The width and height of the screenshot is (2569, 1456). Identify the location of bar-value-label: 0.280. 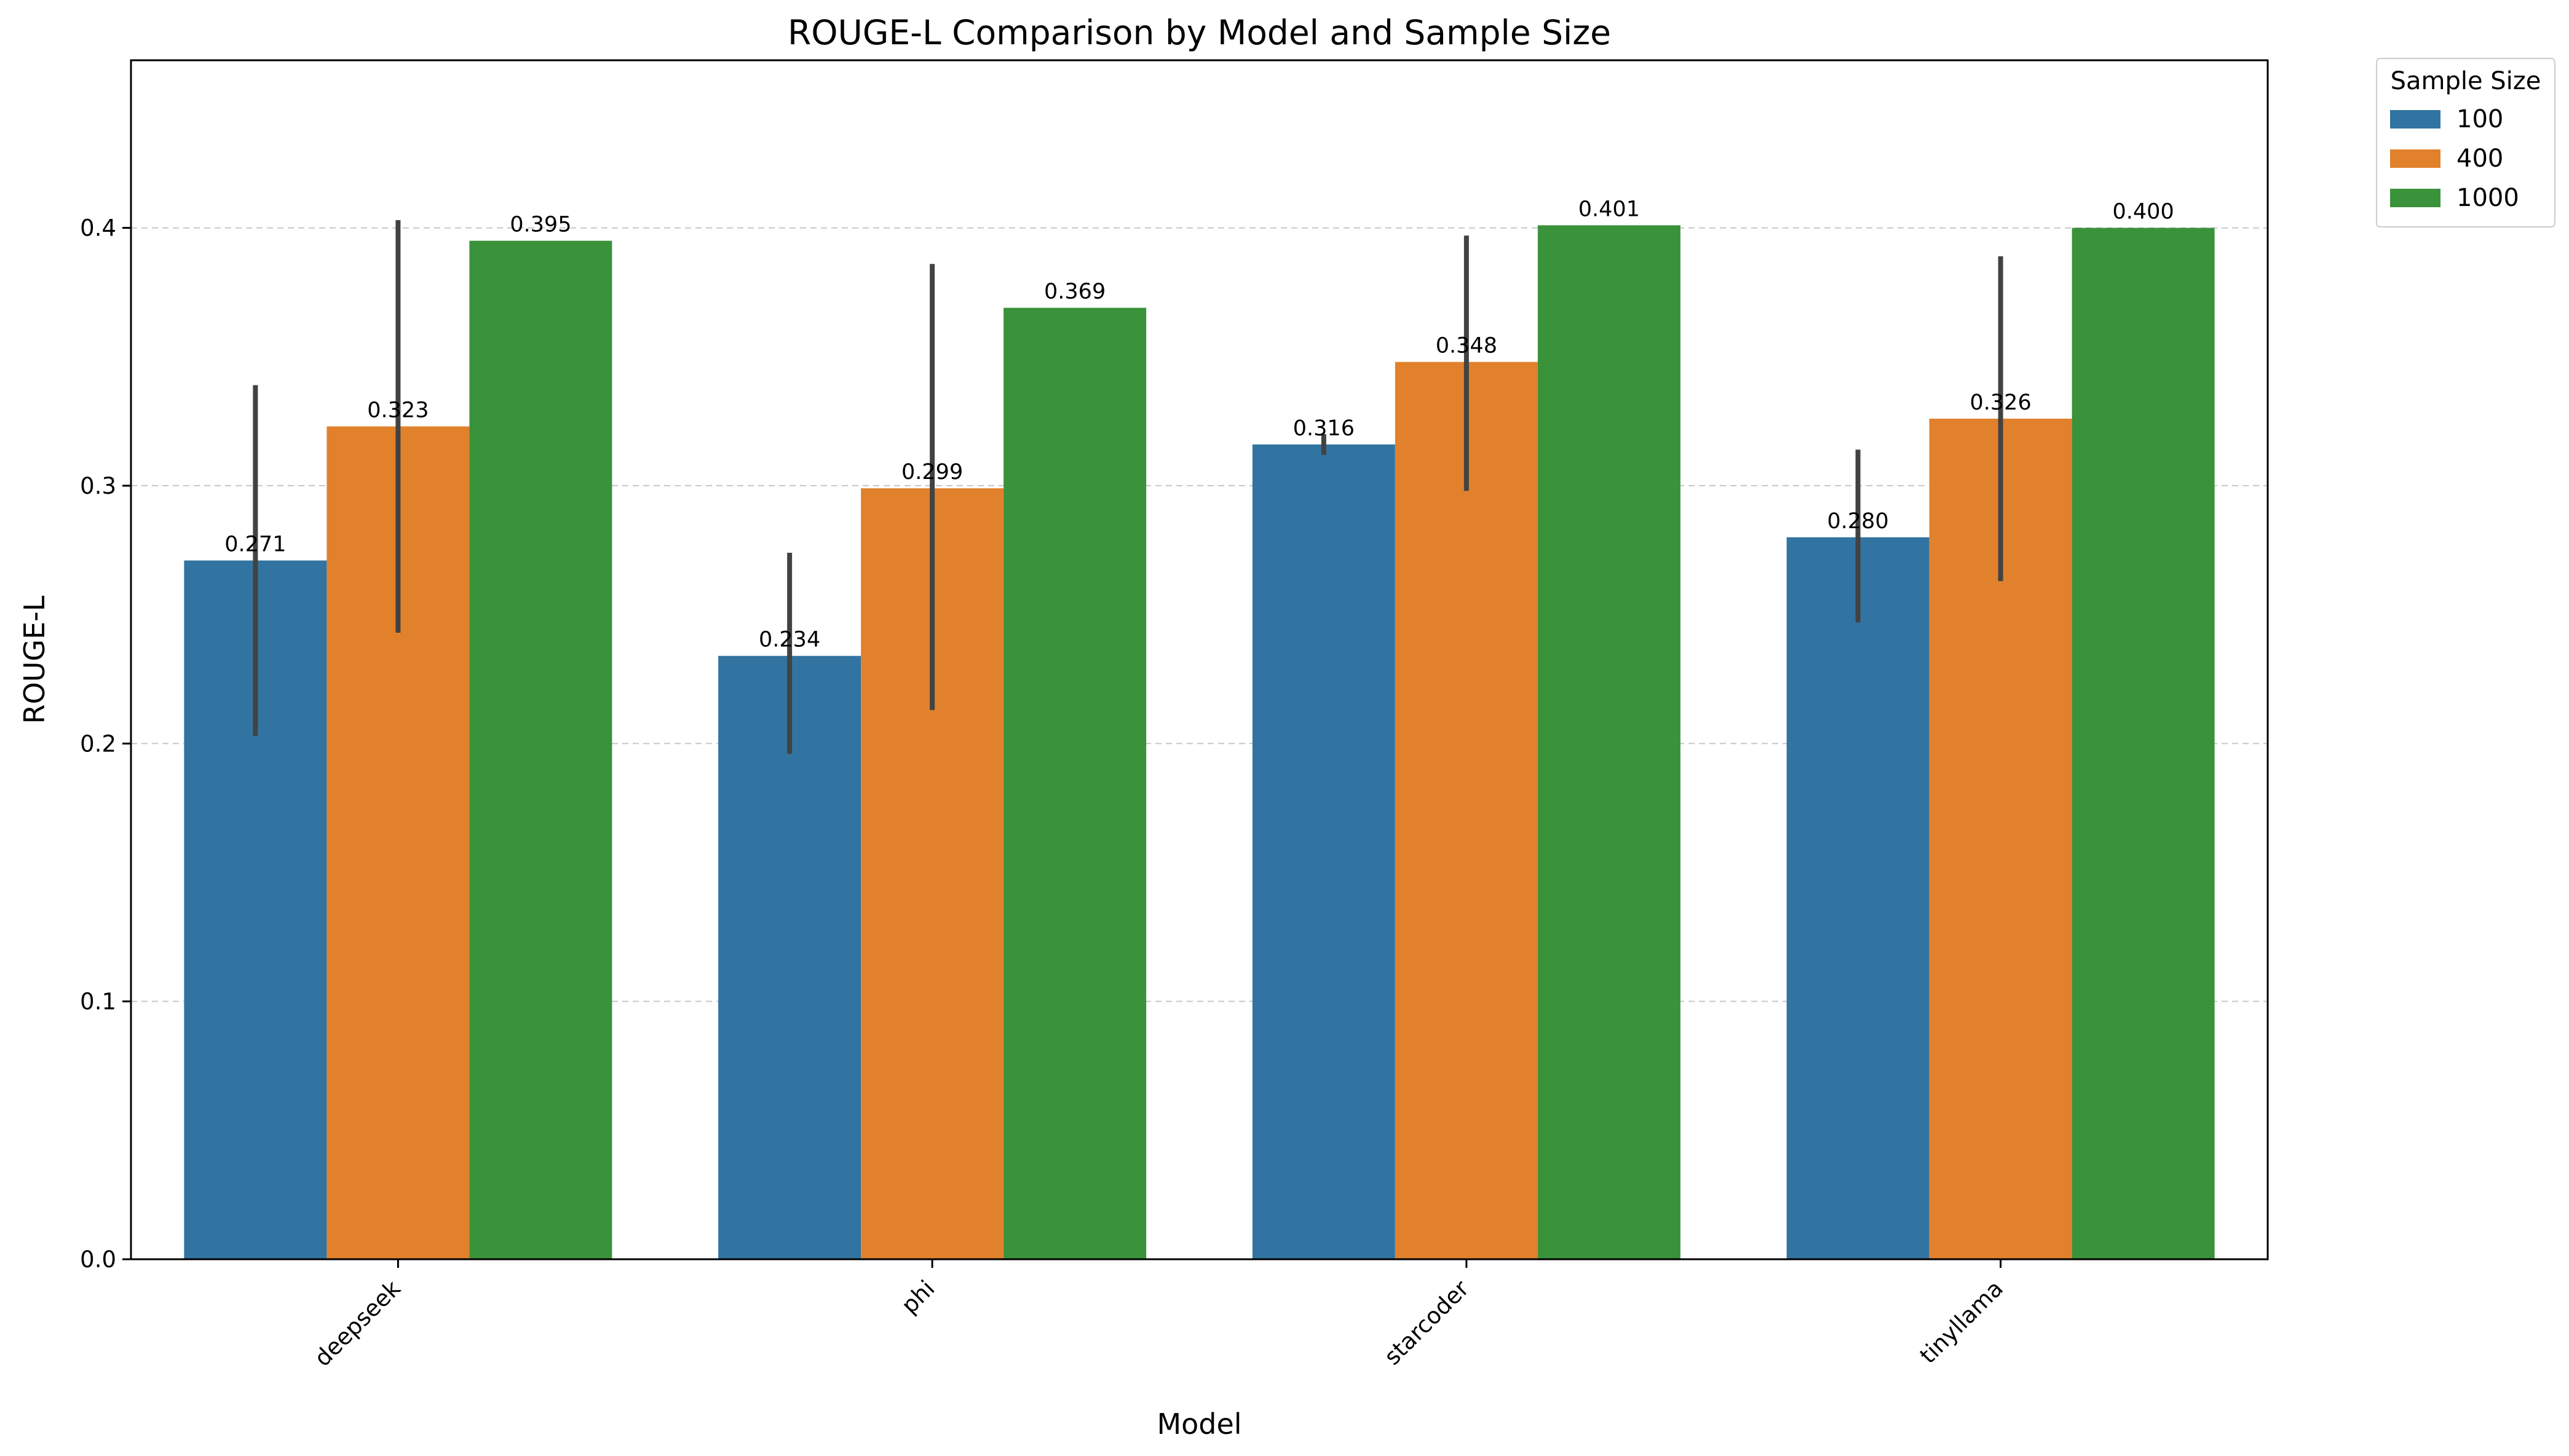
(1858, 522).